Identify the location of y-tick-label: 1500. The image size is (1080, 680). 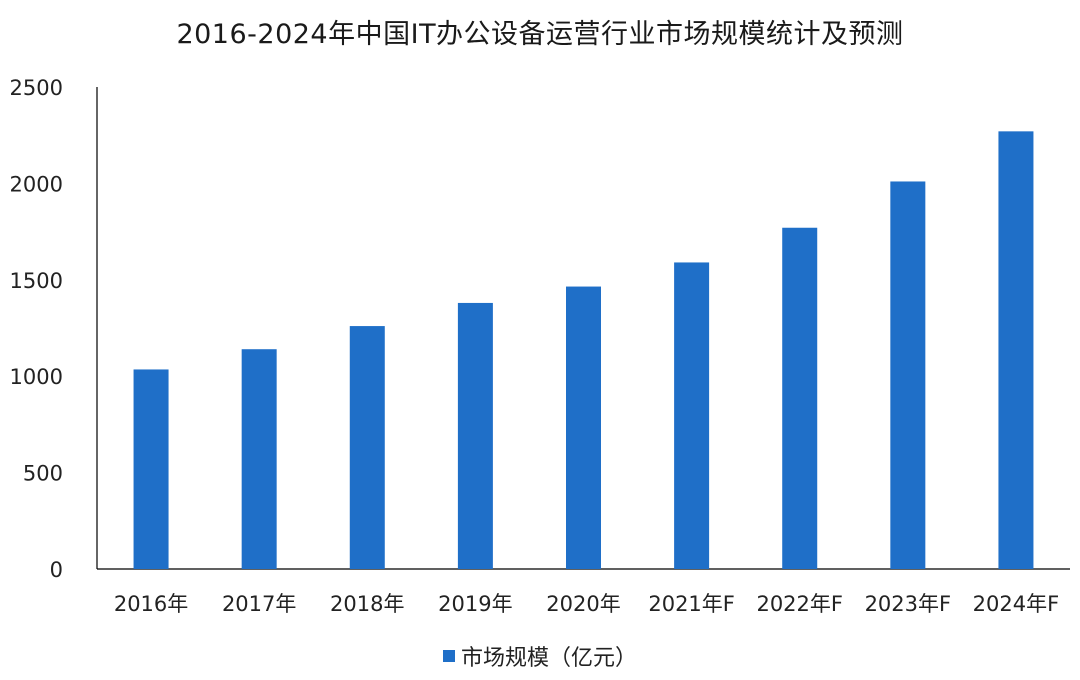
(36, 281).